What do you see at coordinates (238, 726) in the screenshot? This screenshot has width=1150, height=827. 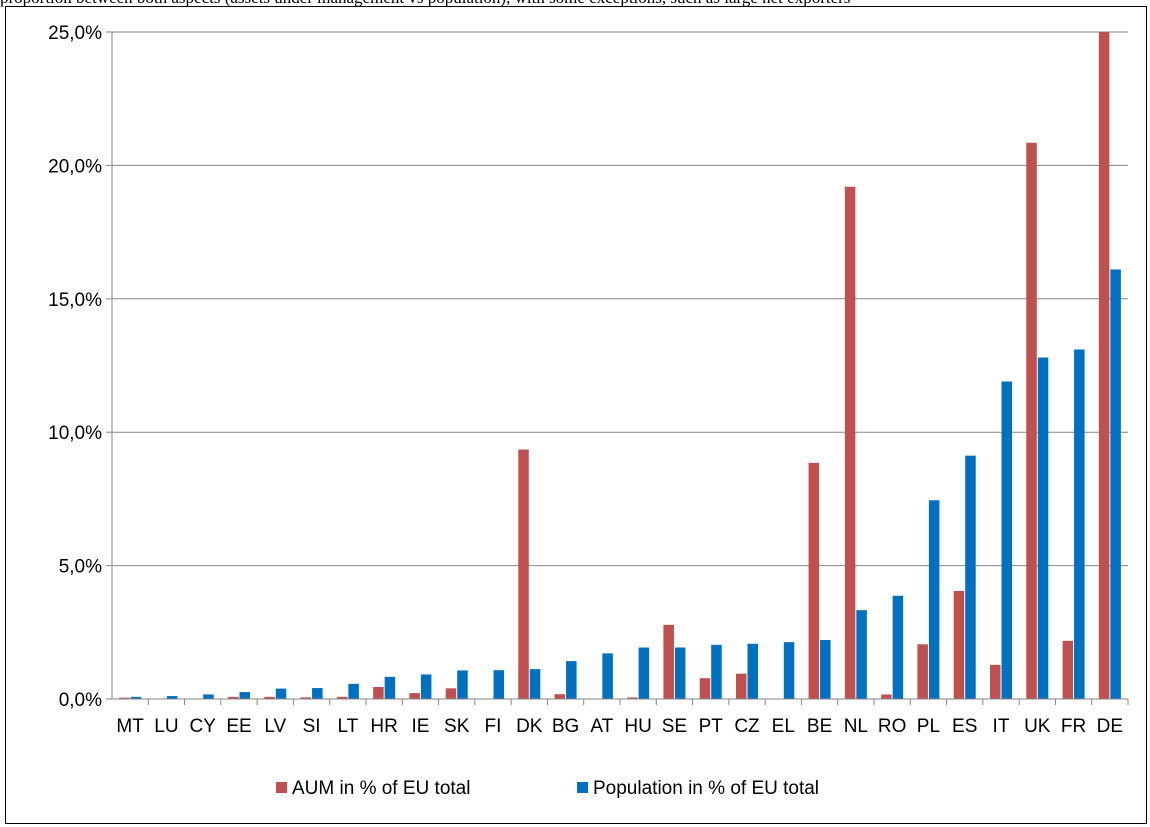 I see `x-tick-label: EE` at bounding box center [238, 726].